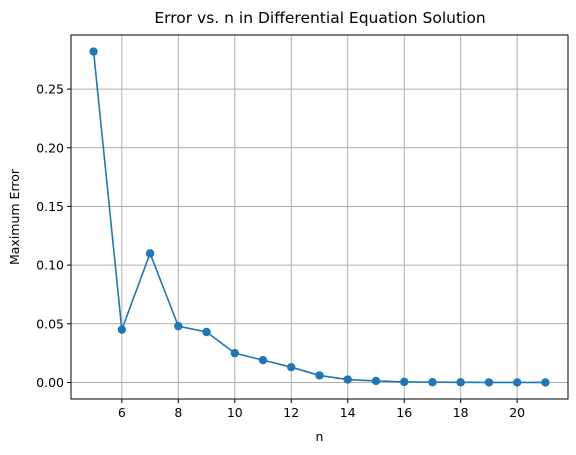 The image size is (576, 455). Describe the element at coordinates (50, 323) in the screenshot. I see `y-tick-label: 0.05` at that location.